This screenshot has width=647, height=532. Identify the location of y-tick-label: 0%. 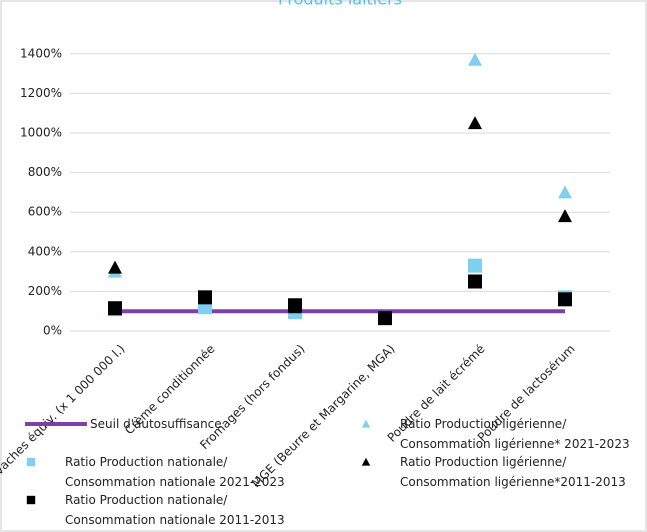
(52, 331).